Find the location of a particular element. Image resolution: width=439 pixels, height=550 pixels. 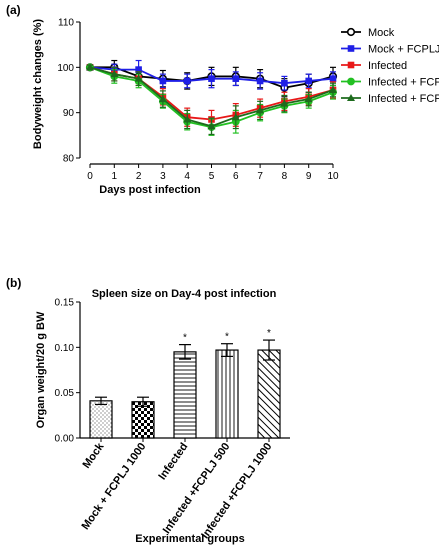

panel-a-xtick-label: 10 is located at coordinates (333, 176).